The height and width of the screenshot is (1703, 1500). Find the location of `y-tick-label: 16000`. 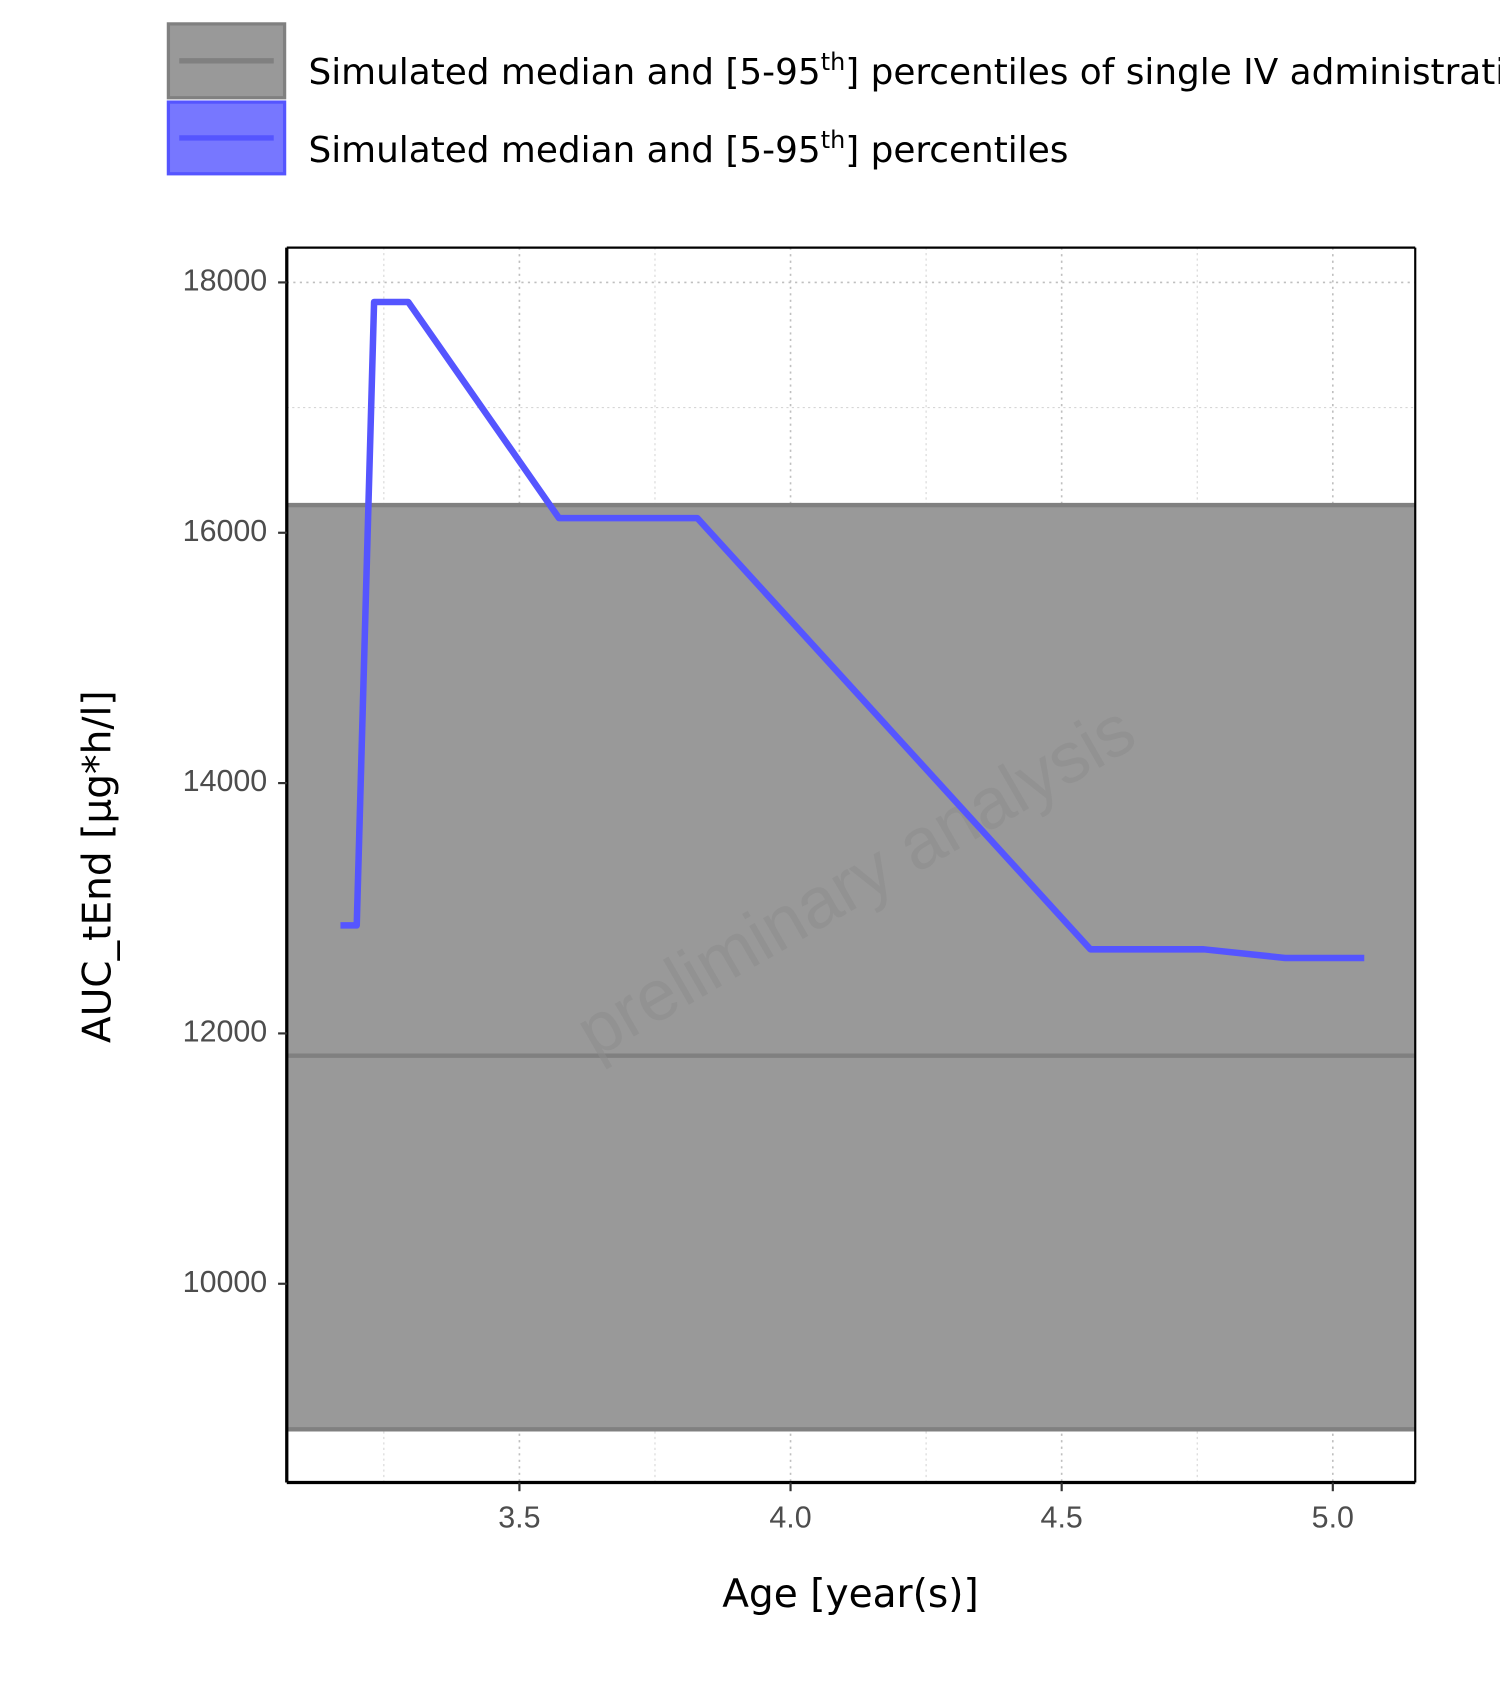

y-tick-label: 16000 is located at coordinates (225, 531).